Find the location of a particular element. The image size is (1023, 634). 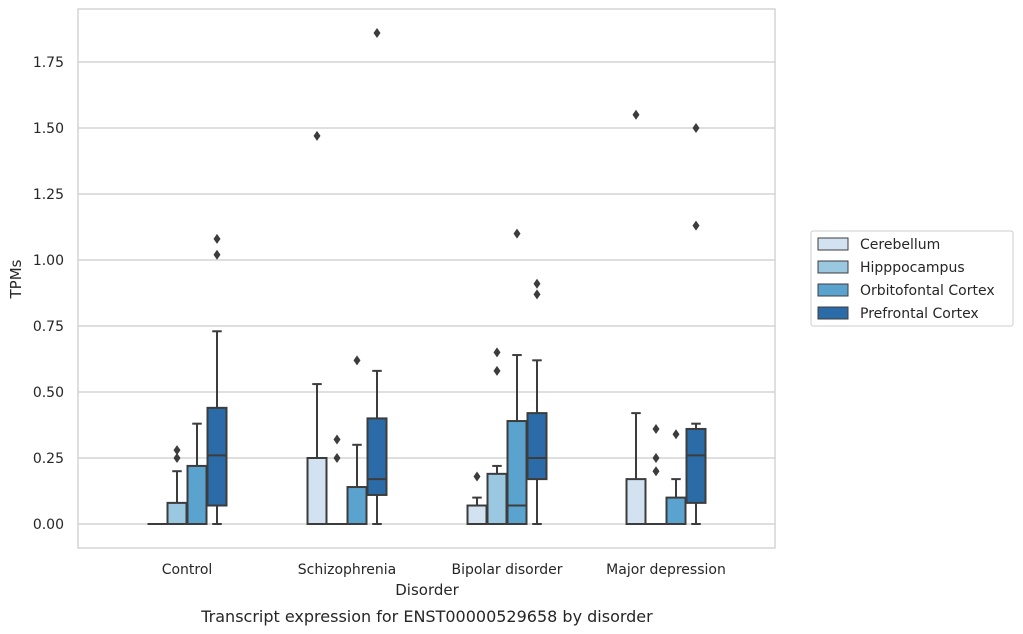

y-axis-label: TPMs is located at coordinates (16, 279).